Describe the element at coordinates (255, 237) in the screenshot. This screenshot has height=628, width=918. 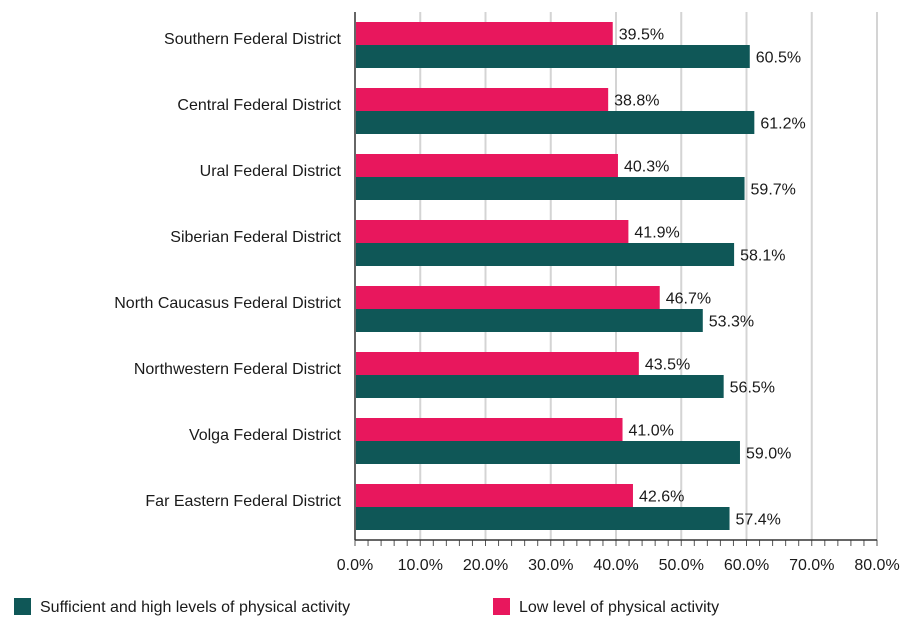
I see `category-label: Siberian Federal District` at that location.